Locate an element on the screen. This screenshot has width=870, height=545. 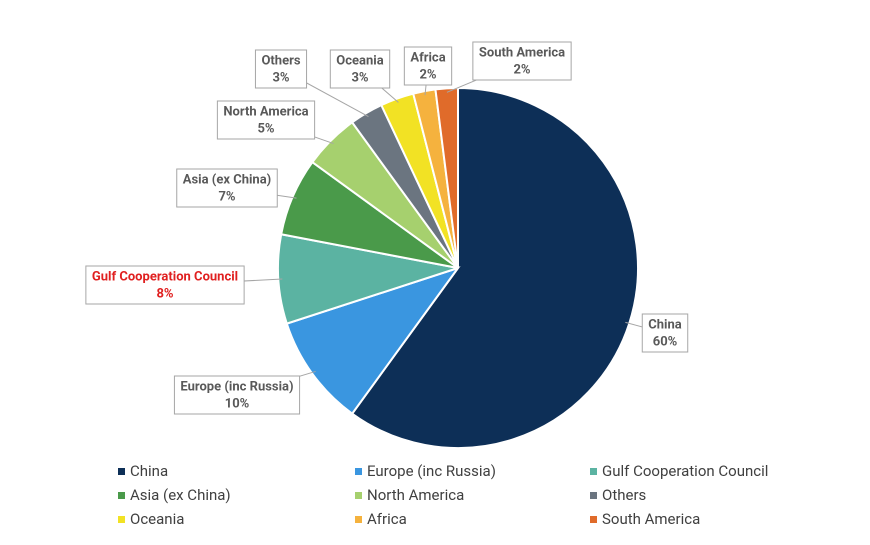
data-label: Oceania 3% is located at coordinates (360, 69).